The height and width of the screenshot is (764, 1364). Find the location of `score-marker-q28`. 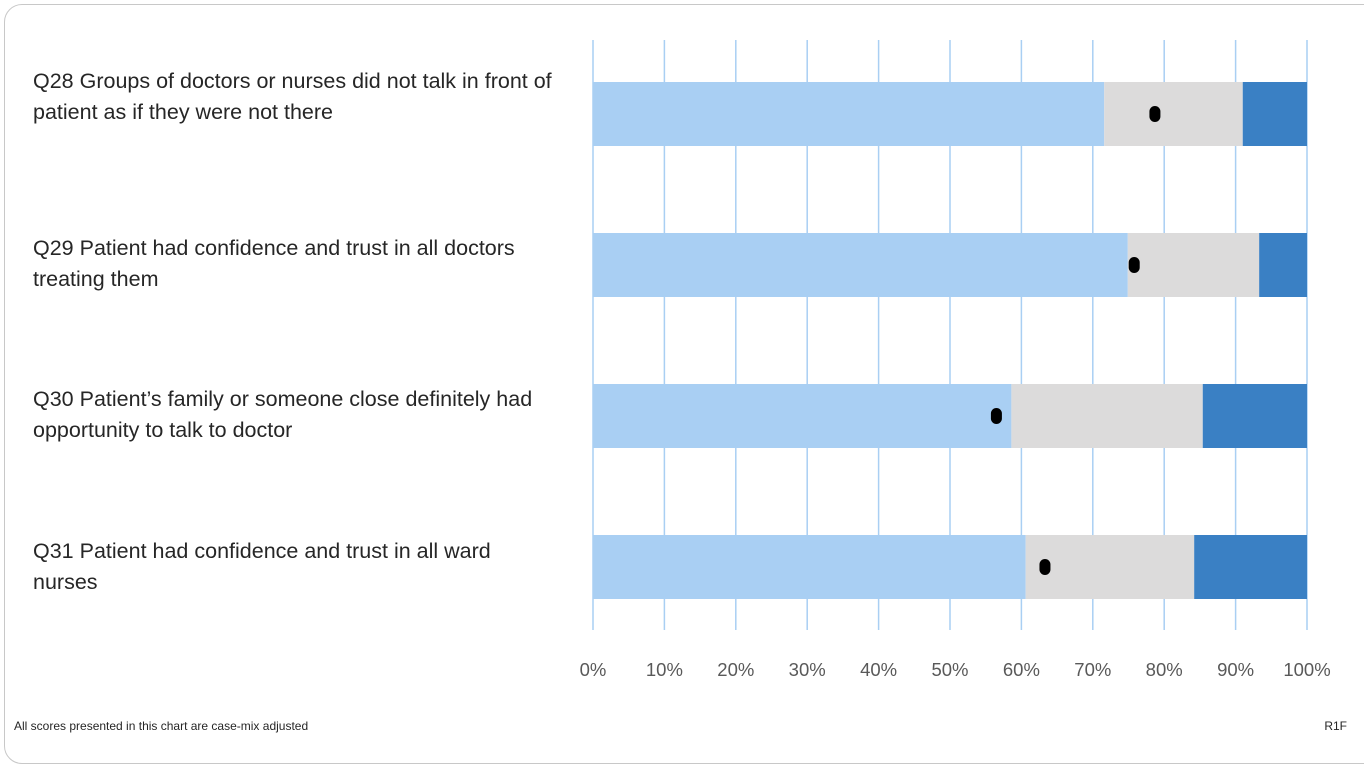

score-marker-q28 is located at coordinates (1155, 114).